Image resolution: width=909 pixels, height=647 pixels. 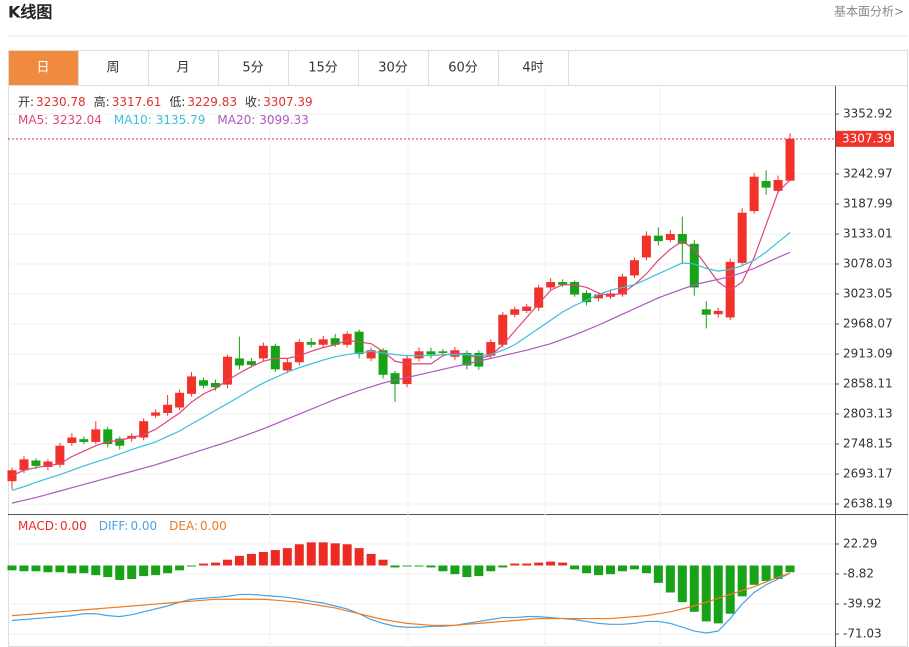 What do you see at coordinates (177, 102) in the screenshot?
I see `readout-part: 低:` at bounding box center [177, 102].